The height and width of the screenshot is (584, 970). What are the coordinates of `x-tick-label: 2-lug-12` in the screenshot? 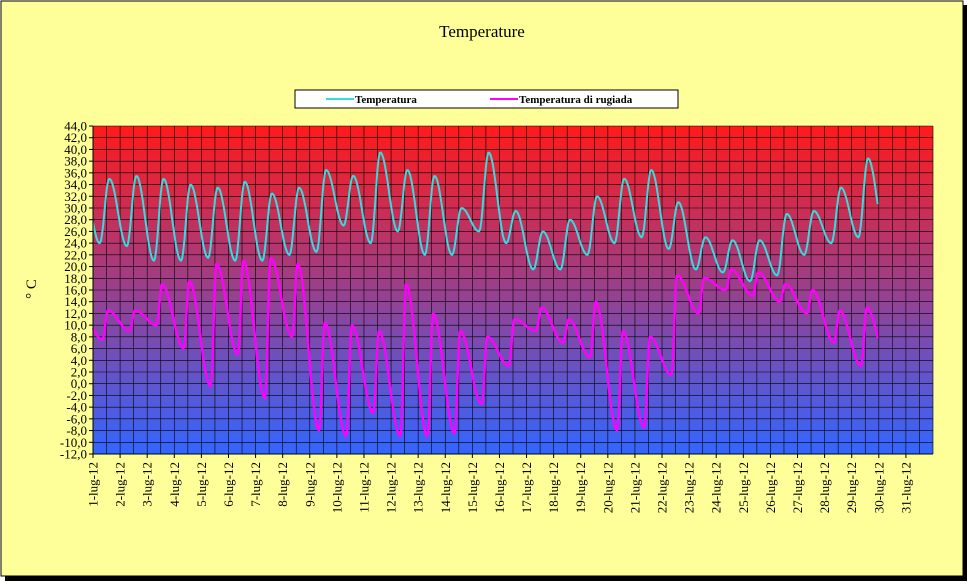 It's located at (120, 484).